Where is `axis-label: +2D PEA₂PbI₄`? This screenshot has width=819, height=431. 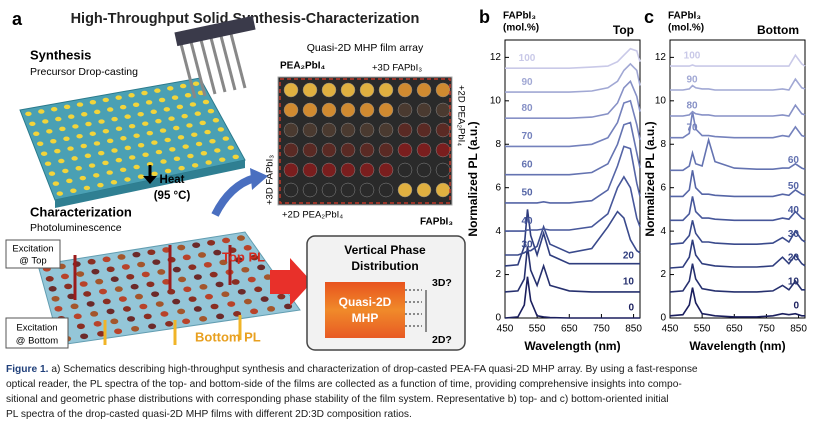
axis-label: +2D PEA₂PbI₄ is located at coordinates (460, 115).